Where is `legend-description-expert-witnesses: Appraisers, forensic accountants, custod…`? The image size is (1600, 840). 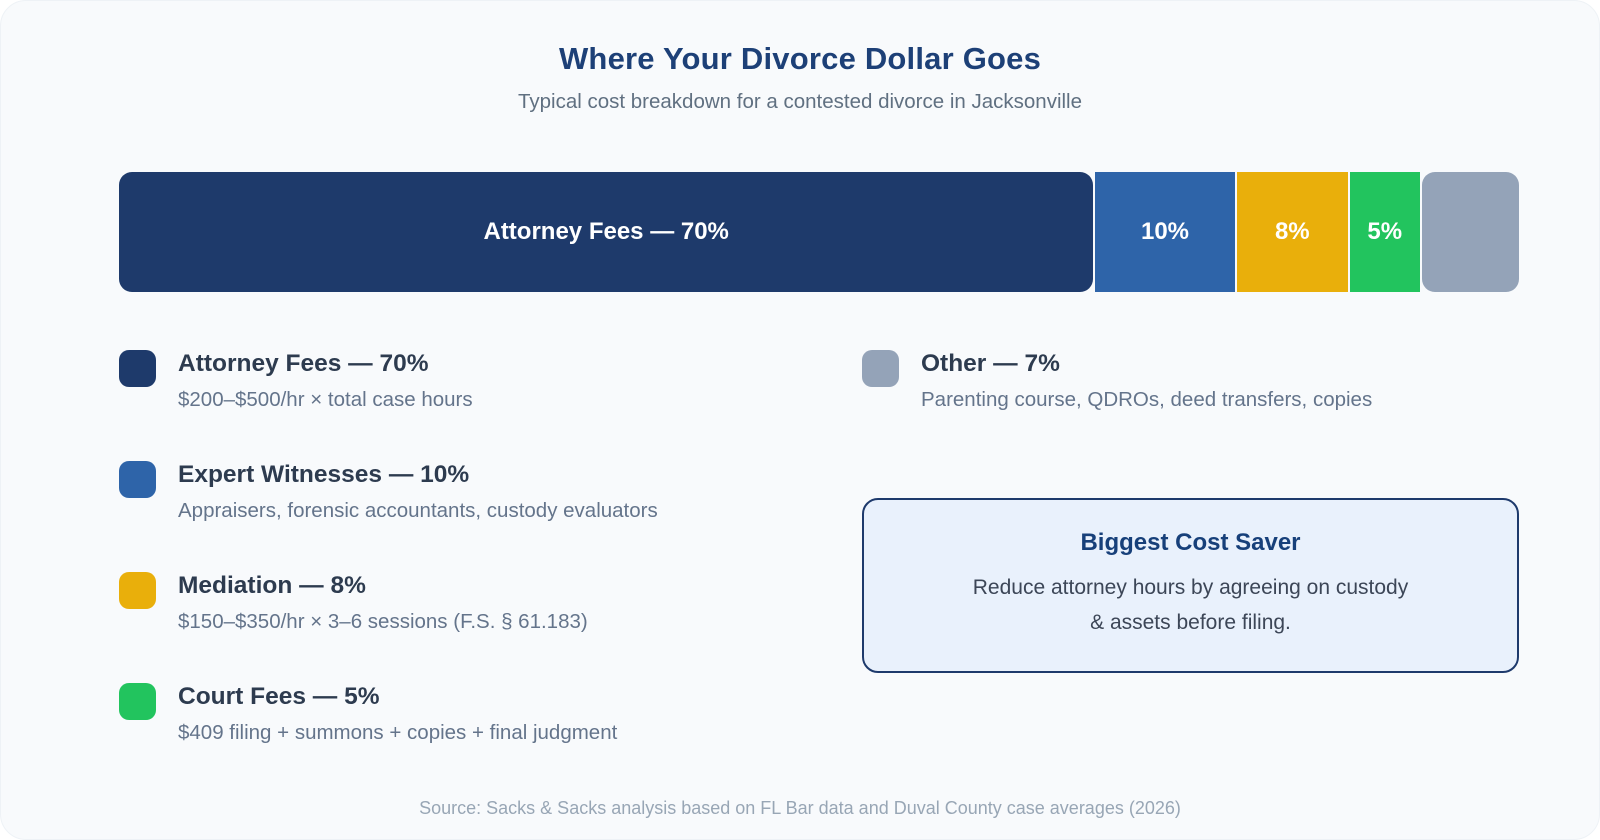
legend-description-expert-witnesses: Appraisers, forensic accountants, custod… is located at coordinates (418, 511).